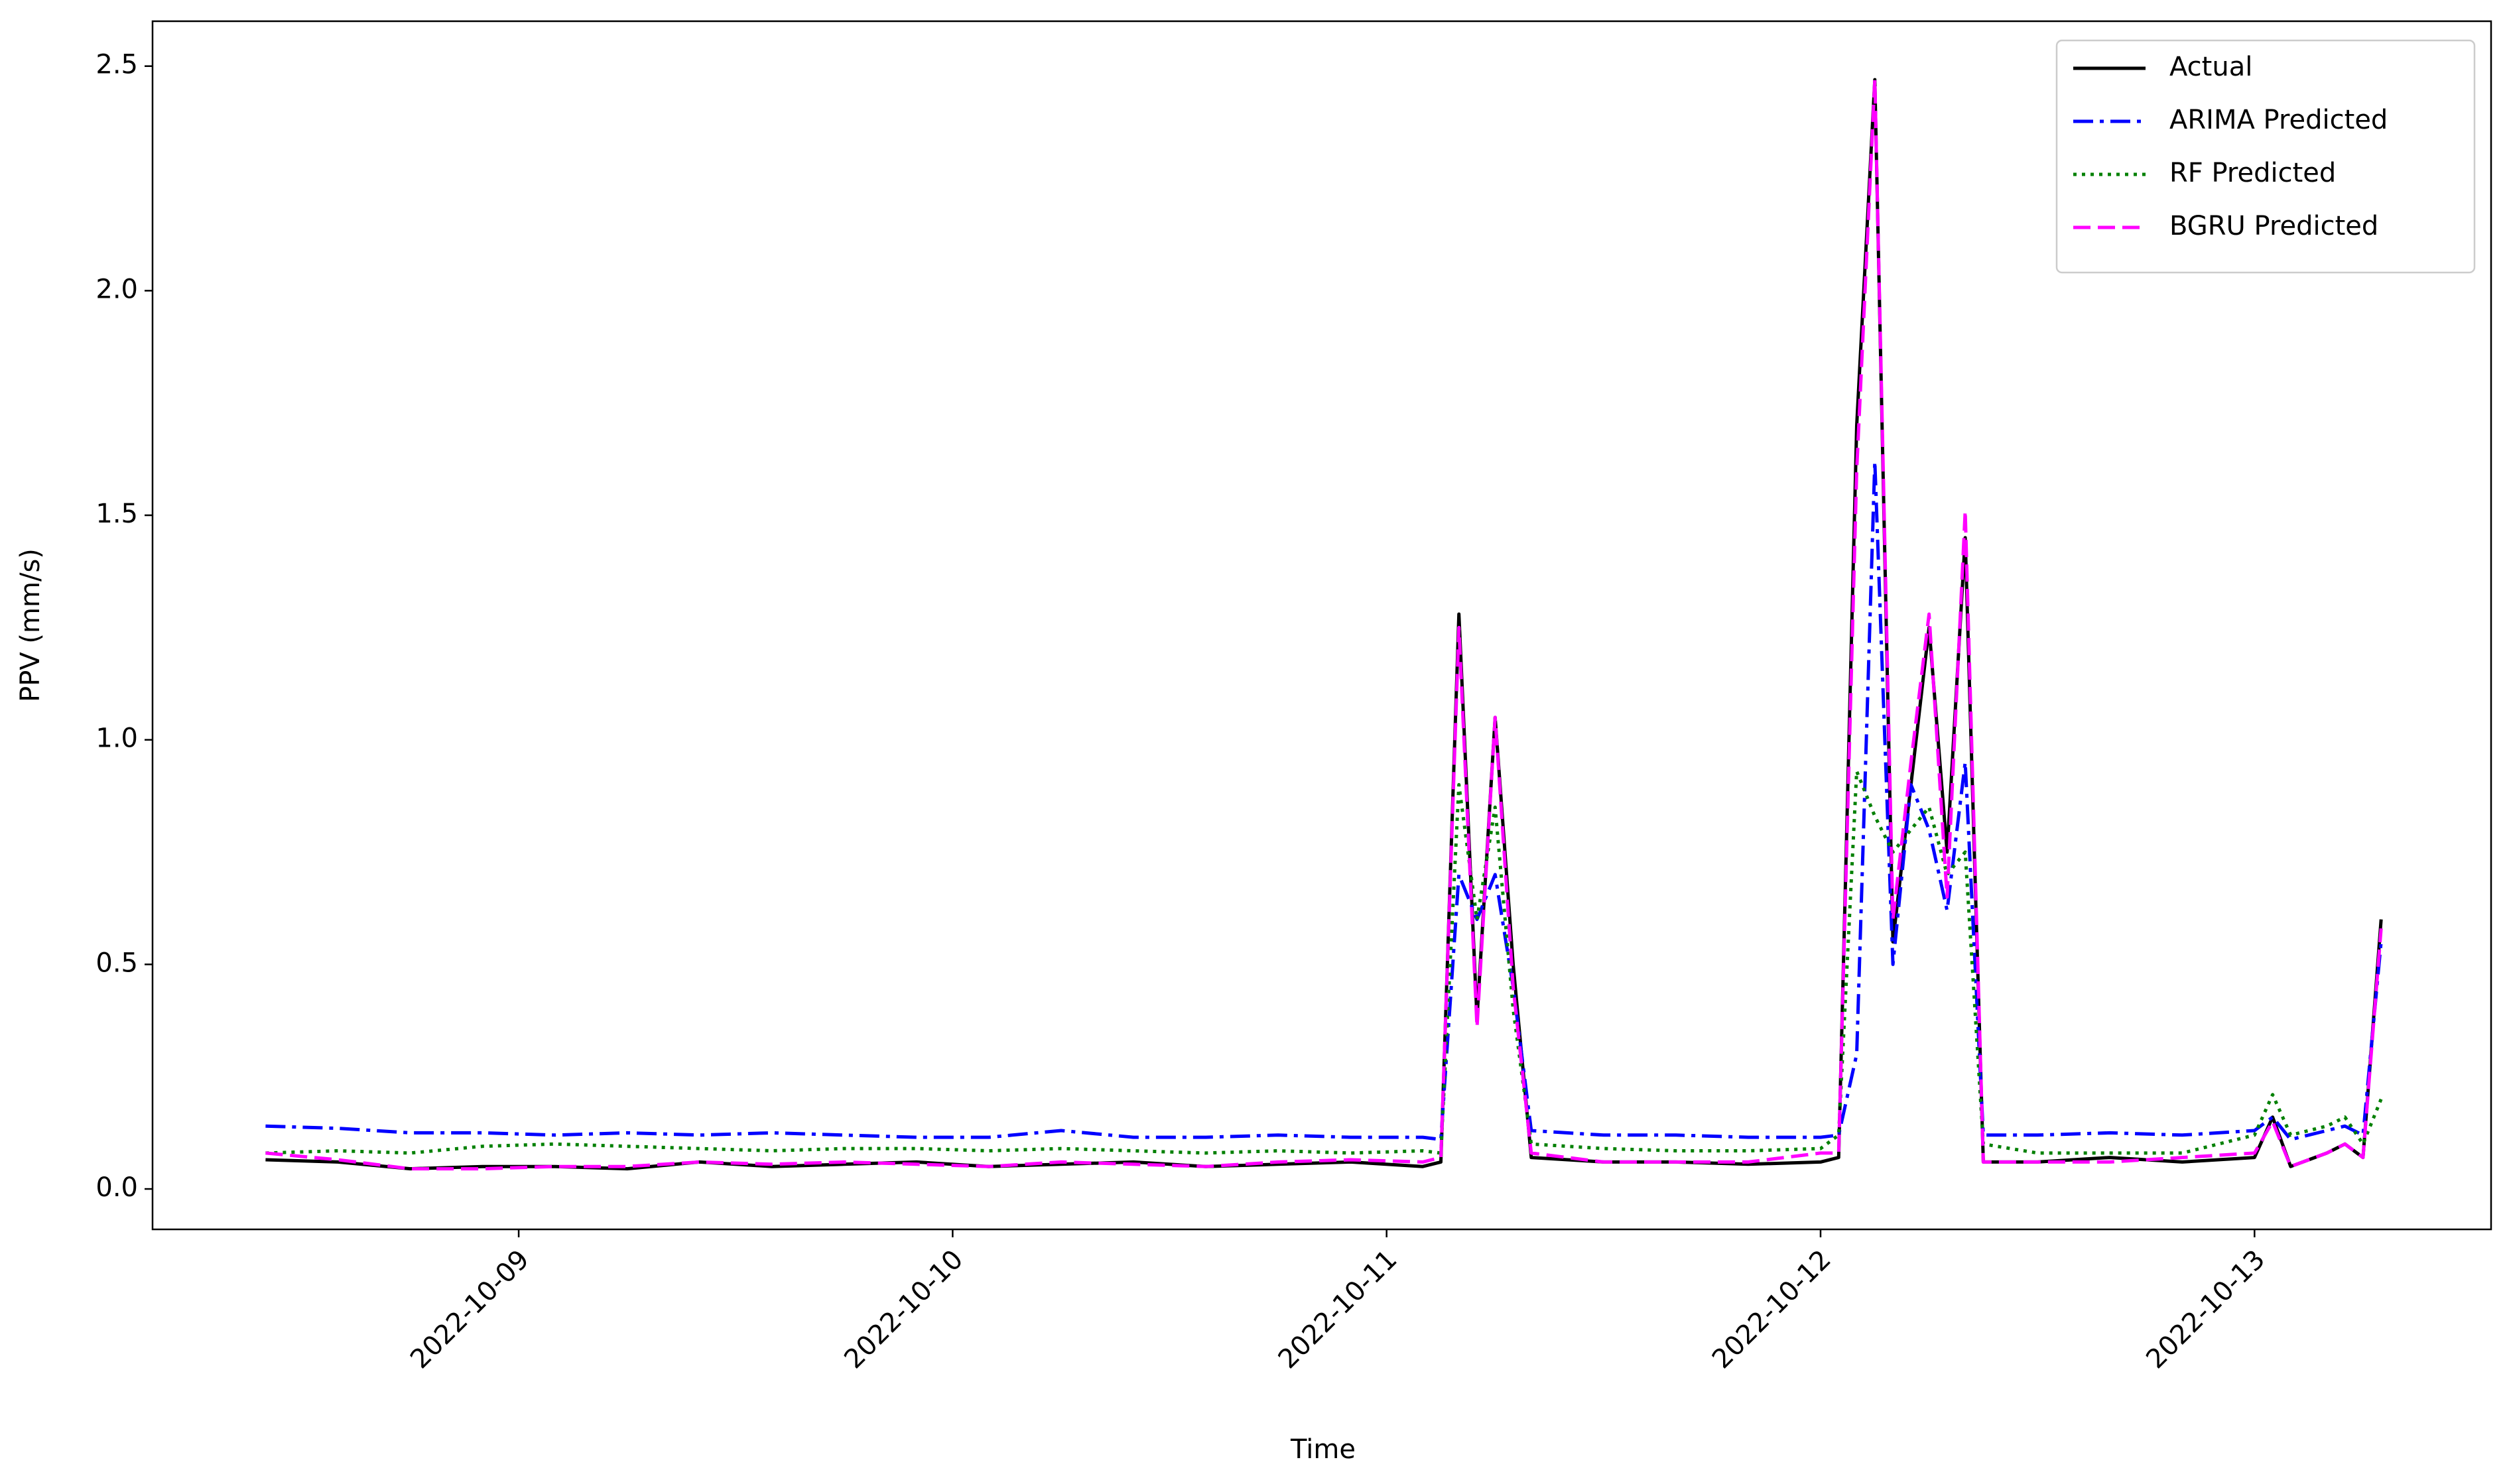 This screenshot has width=2507, height=1484. What do you see at coordinates (31, 625) in the screenshot?
I see `y-axis-label: PPV (mm/s)` at bounding box center [31, 625].